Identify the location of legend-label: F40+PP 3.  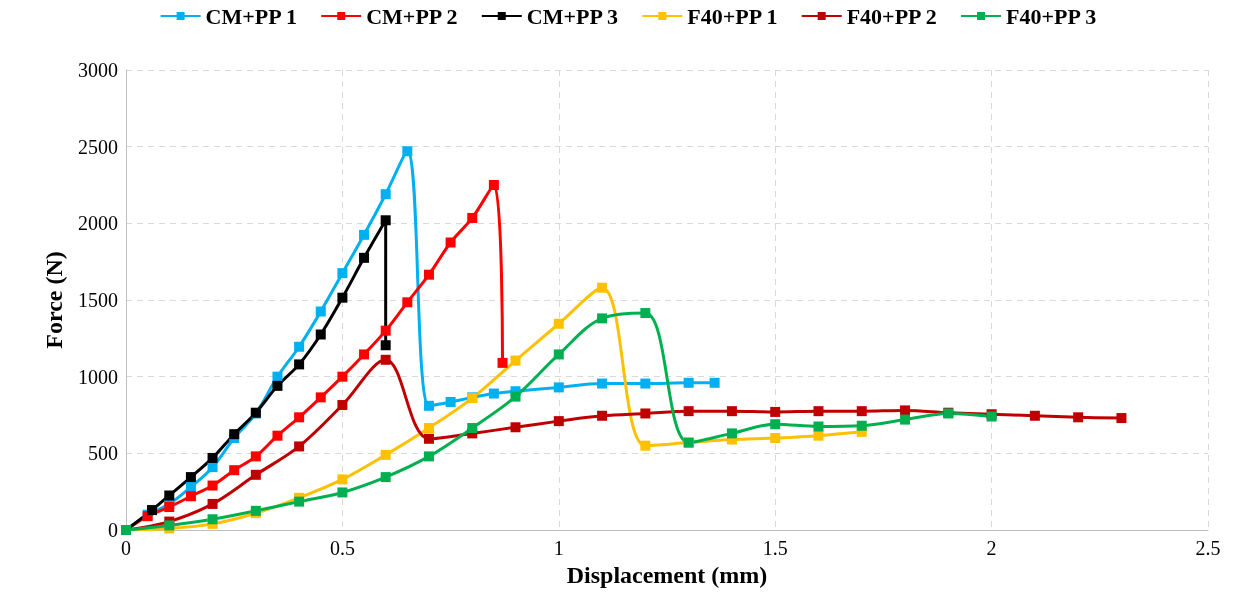
(1051, 16).